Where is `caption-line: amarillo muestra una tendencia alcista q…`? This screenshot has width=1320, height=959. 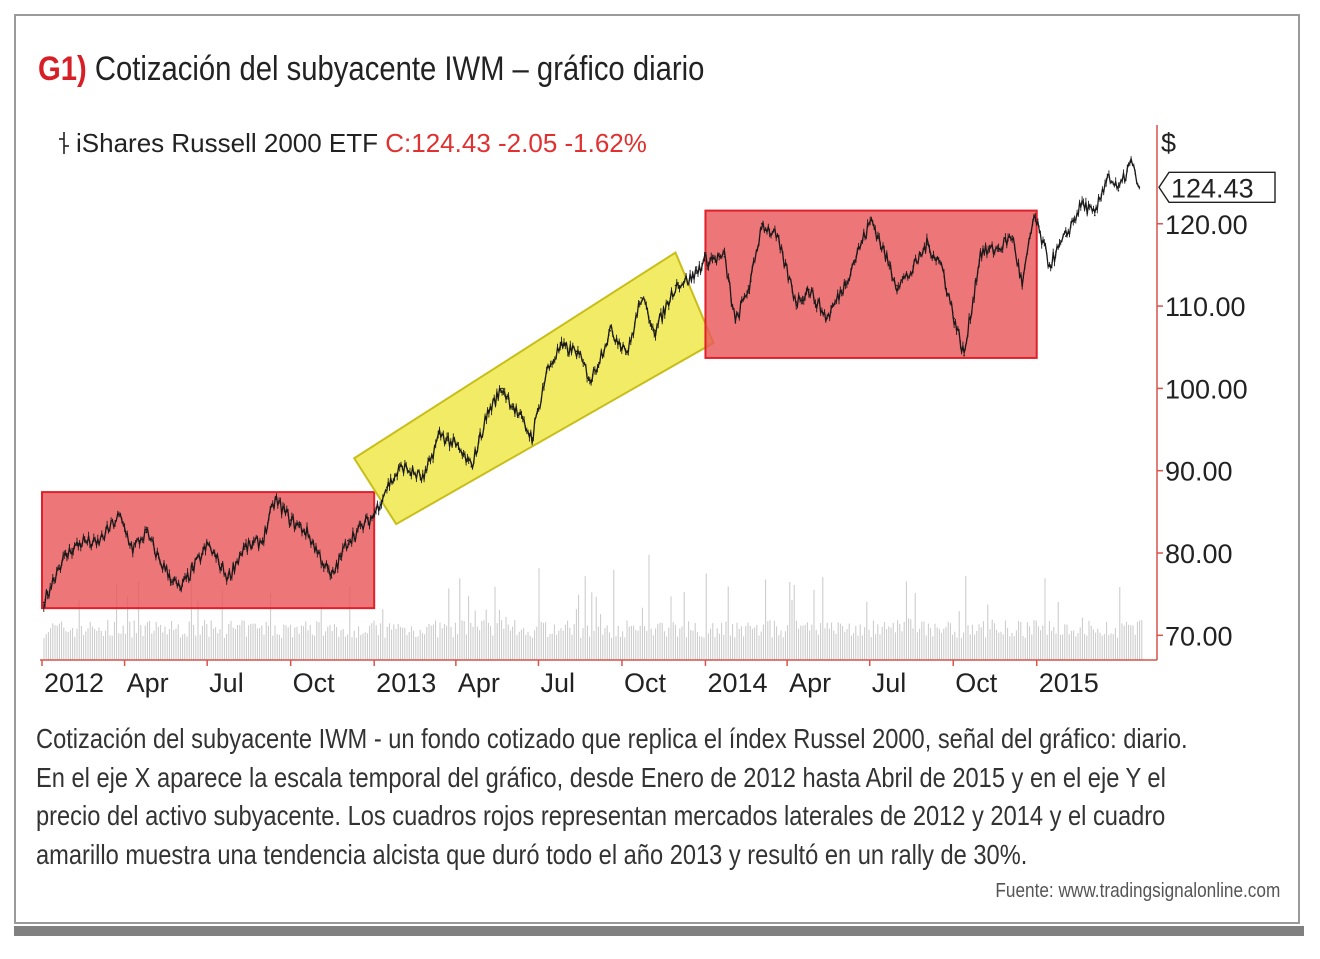
caption-line: amarillo muestra una tendencia alcista q… is located at coordinates (532, 854).